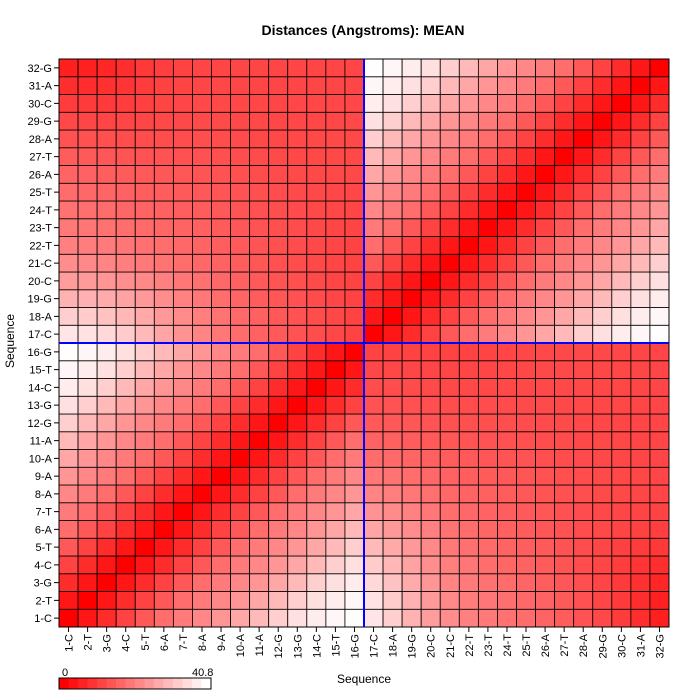  I want to click on heatmap-cell-11-A-31-A, so click(259, 85).